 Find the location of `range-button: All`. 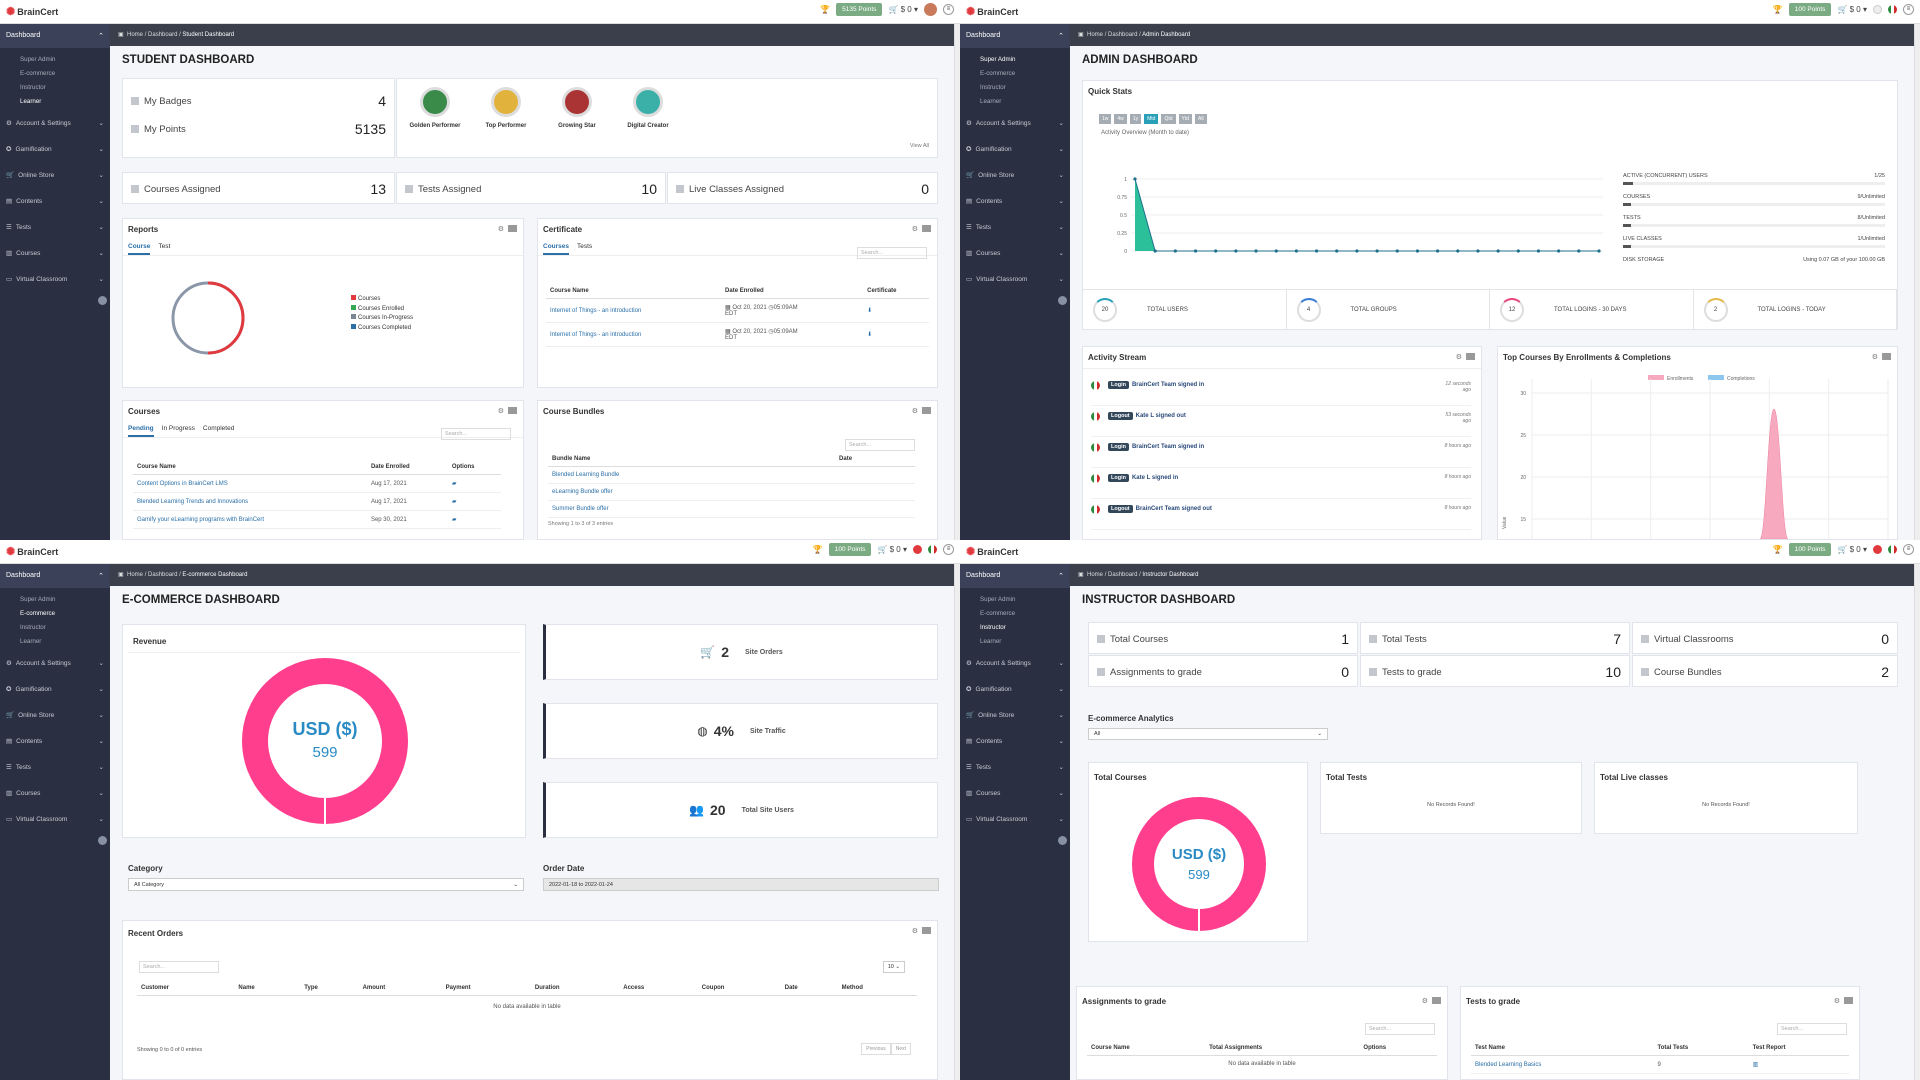

range-button: All is located at coordinates (1201, 119).